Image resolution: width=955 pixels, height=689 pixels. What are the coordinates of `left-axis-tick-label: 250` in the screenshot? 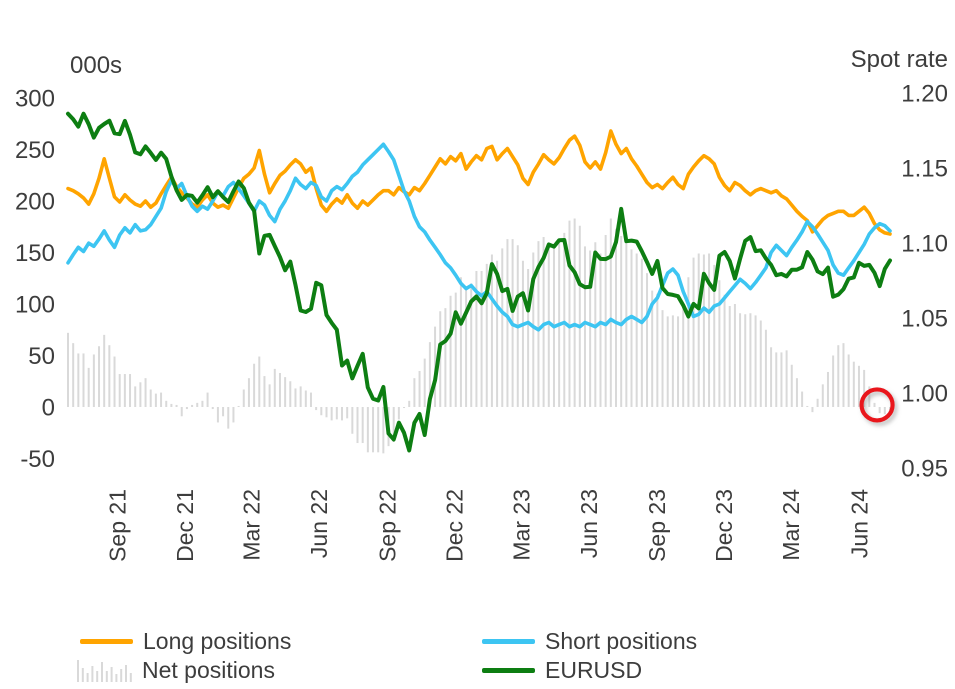 It's located at (35, 150).